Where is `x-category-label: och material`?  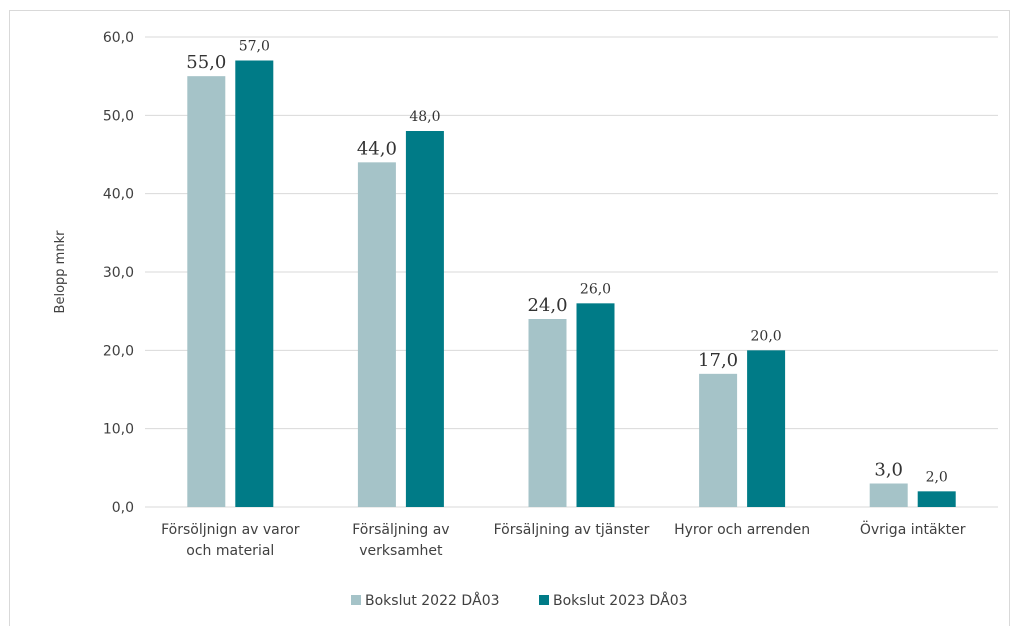
x-category-label: och material is located at coordinates (230, 551).